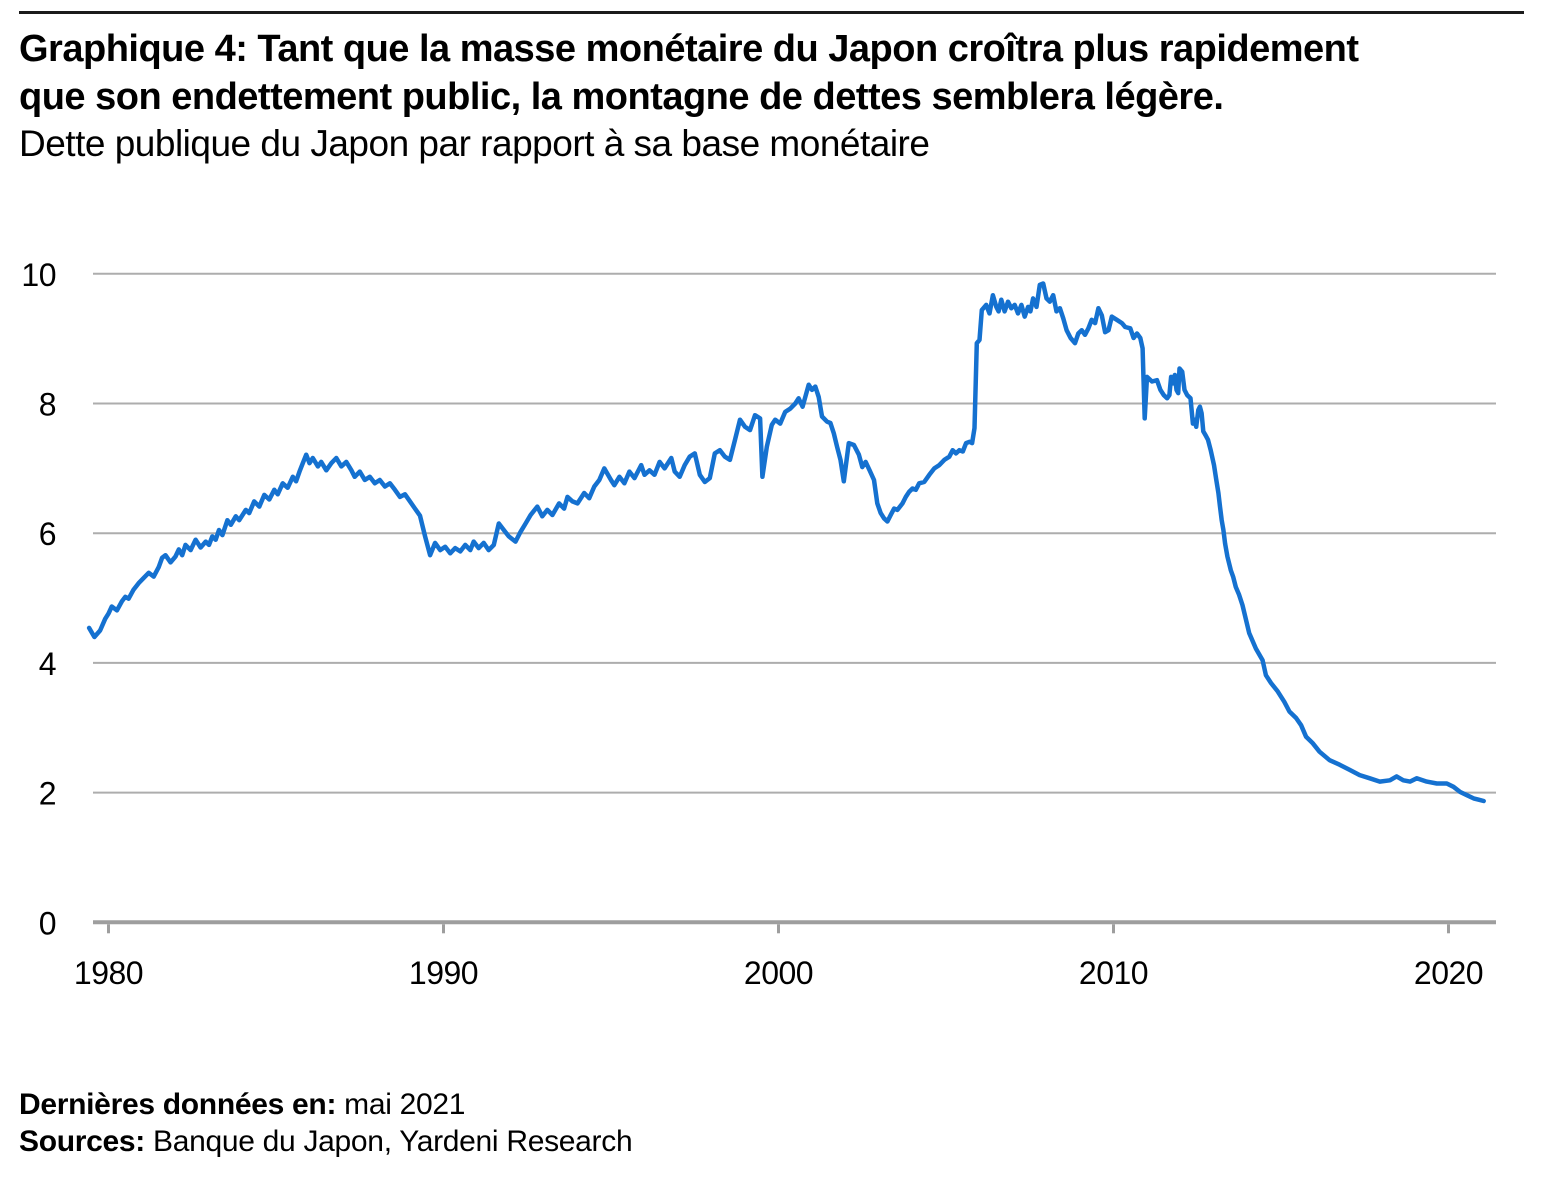 The width and height of the screenshot is (1542, 1183). I want to click on svg-text: 1990, so click(443, 973).